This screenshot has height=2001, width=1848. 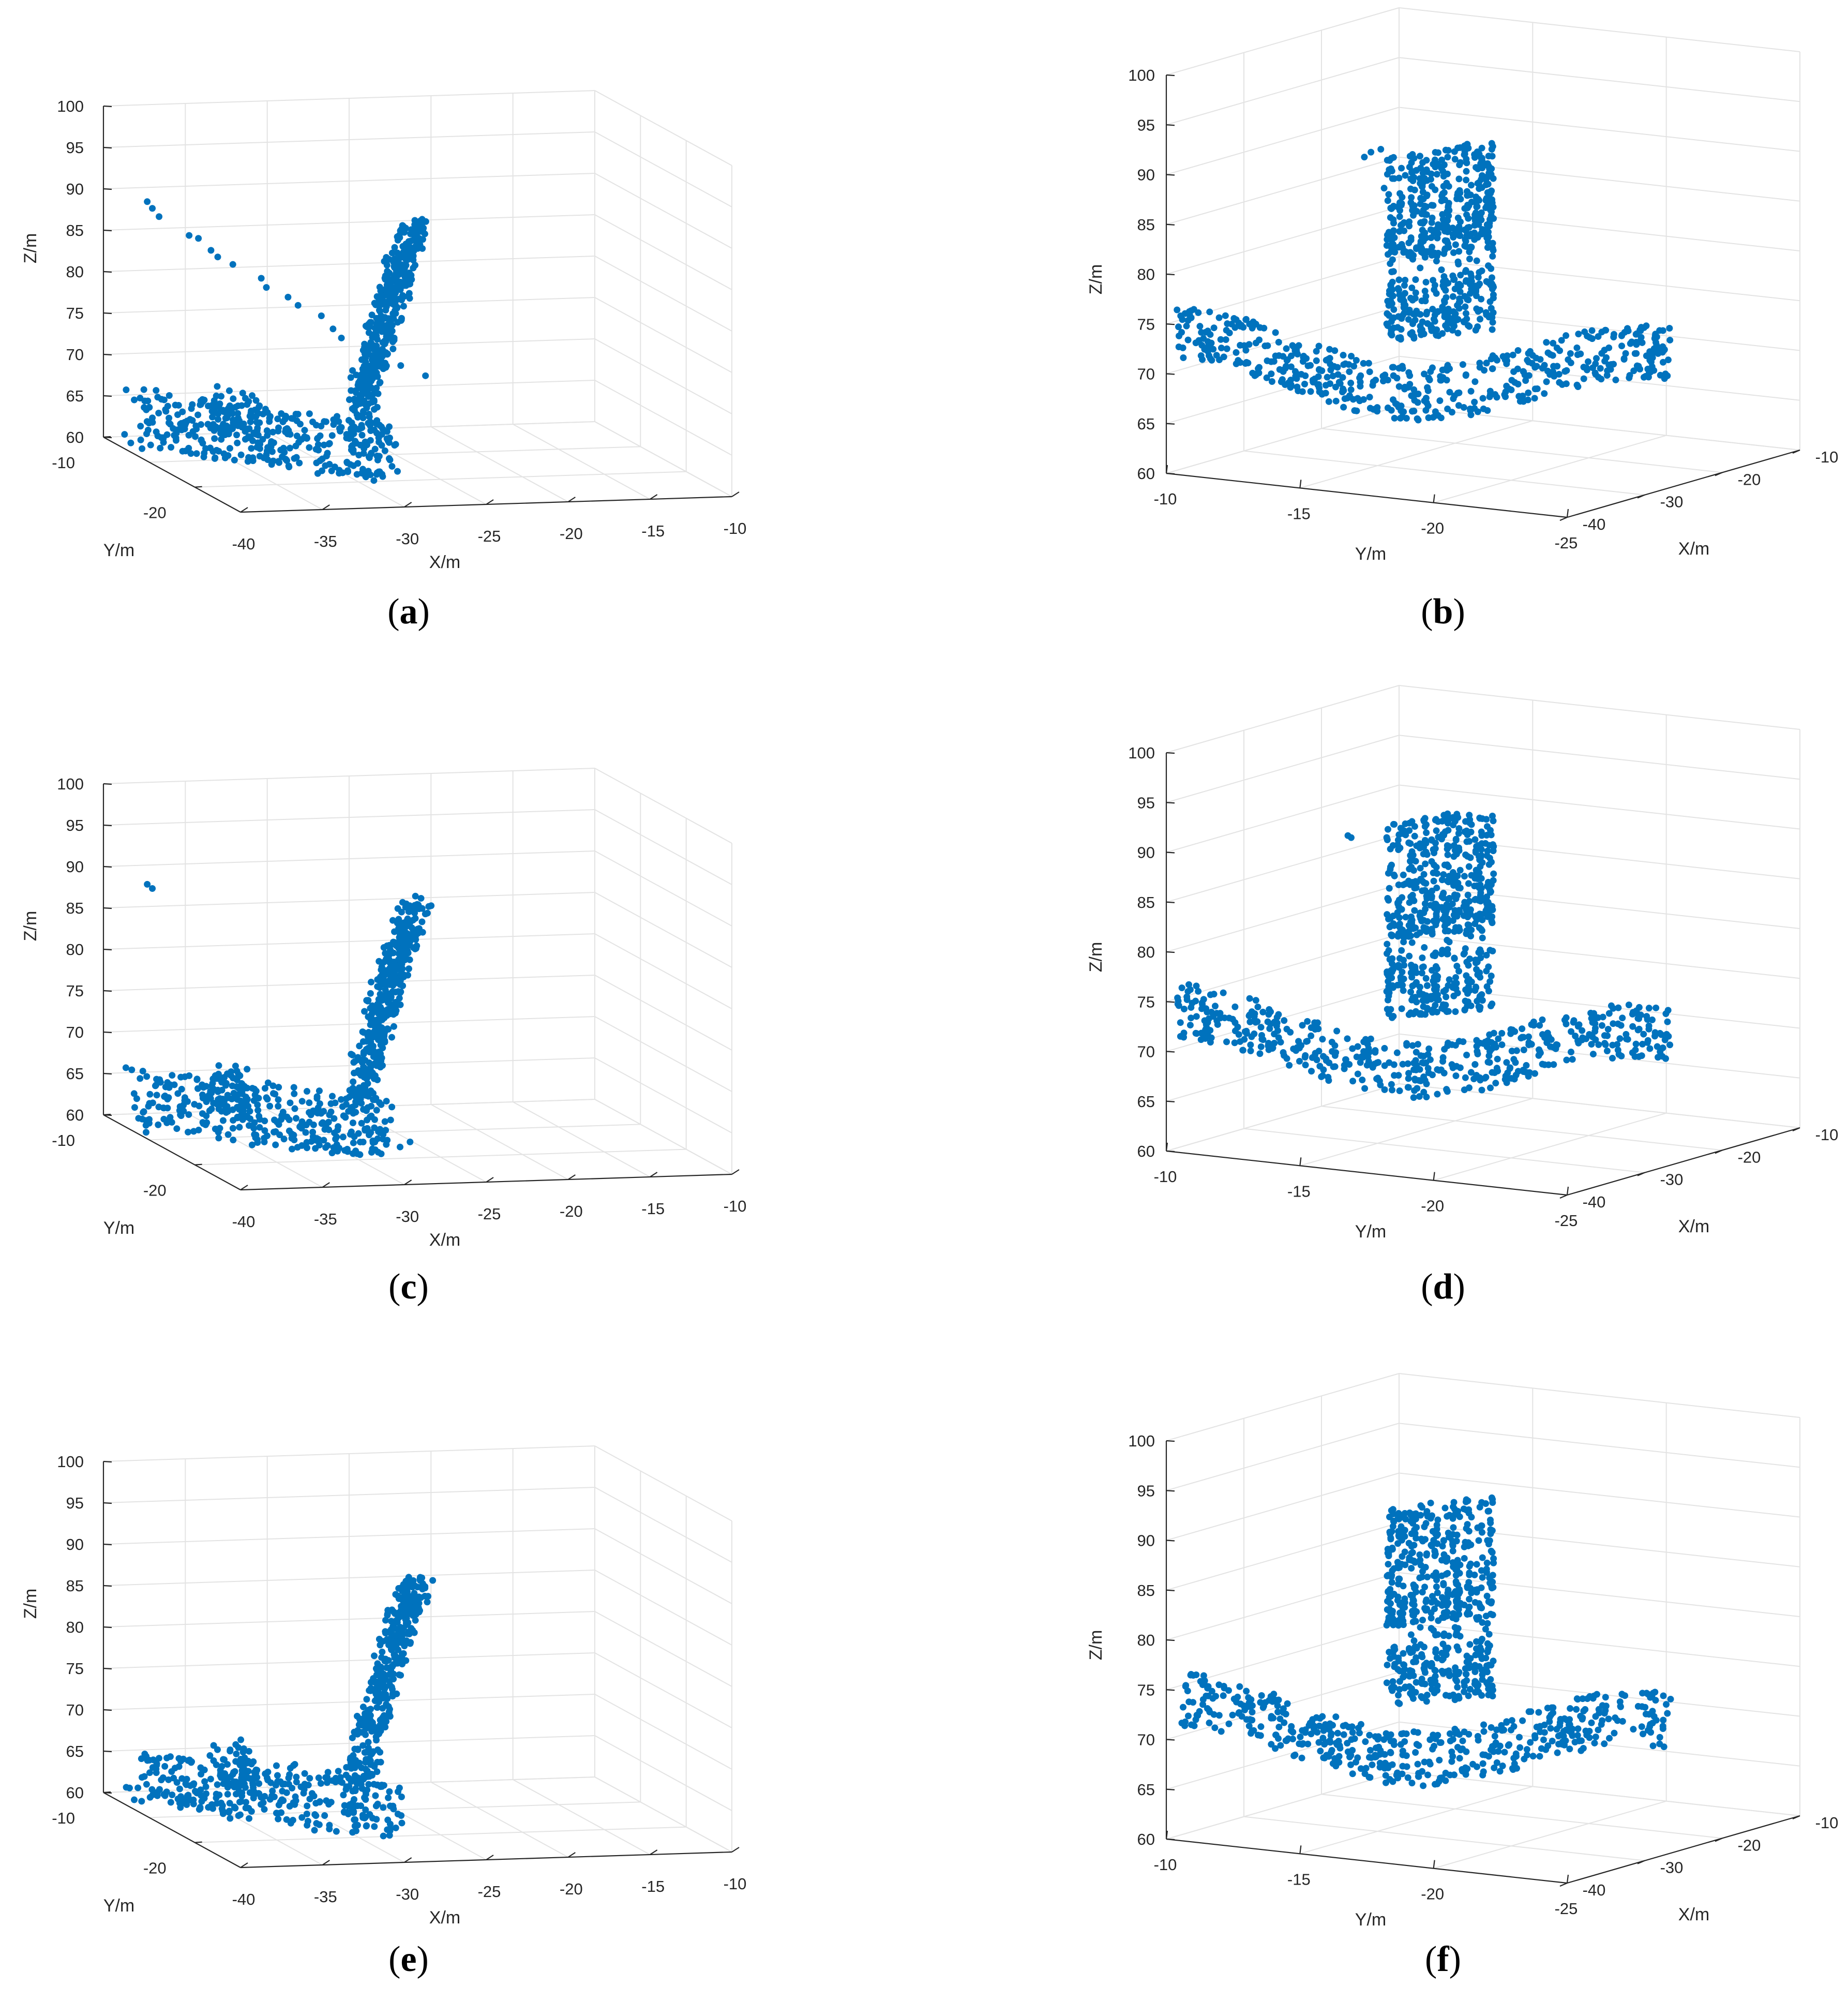 I want to click on x-tick-label: -35, so click(x=325, y=1219).